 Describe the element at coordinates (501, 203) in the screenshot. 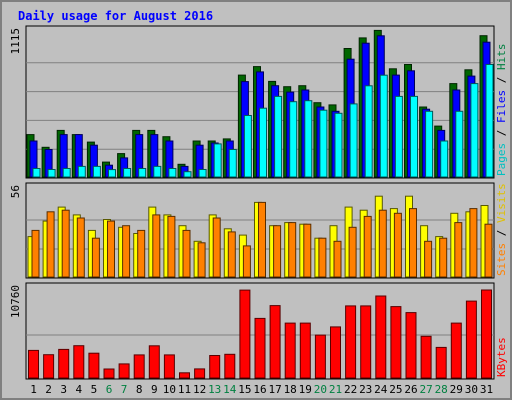

I see `legend-visits: Visits` at that location.